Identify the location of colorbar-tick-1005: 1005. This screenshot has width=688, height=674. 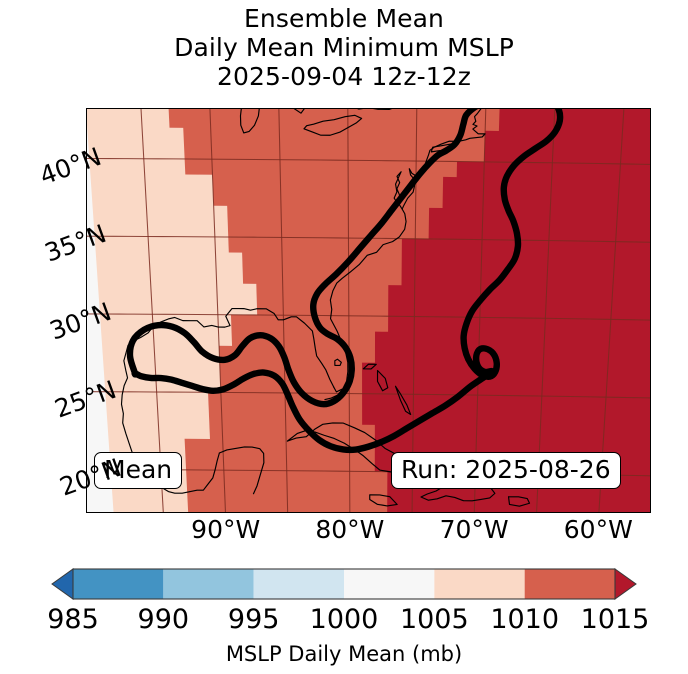
(434, 619).